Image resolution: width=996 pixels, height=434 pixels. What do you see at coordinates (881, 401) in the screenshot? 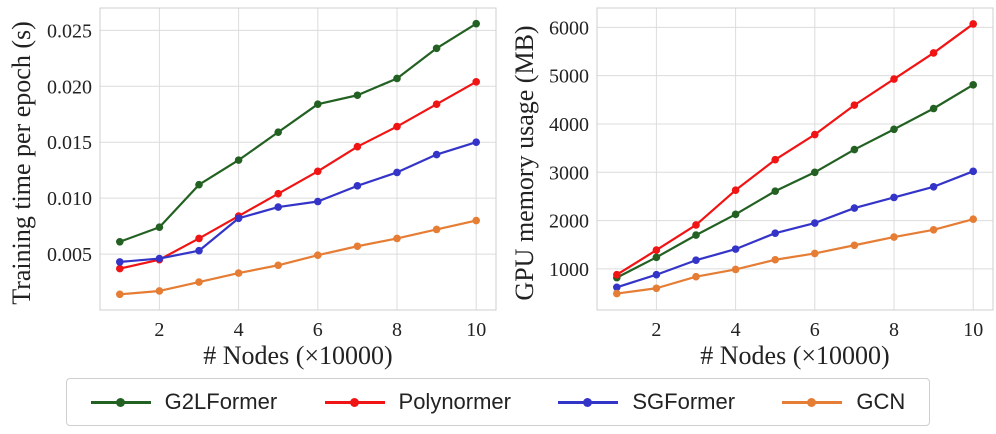
I see `legend-label-gcn: GCN` at bounding box center [881, 401].